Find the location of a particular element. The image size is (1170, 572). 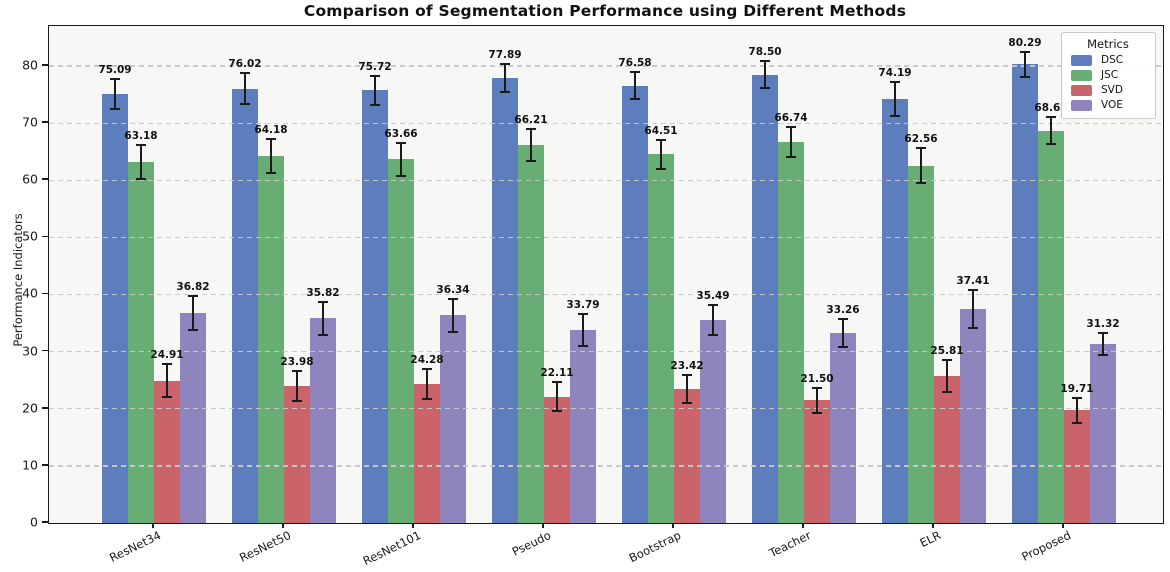

bar-value-label: 24.91 is located at coordinates (167, 355).